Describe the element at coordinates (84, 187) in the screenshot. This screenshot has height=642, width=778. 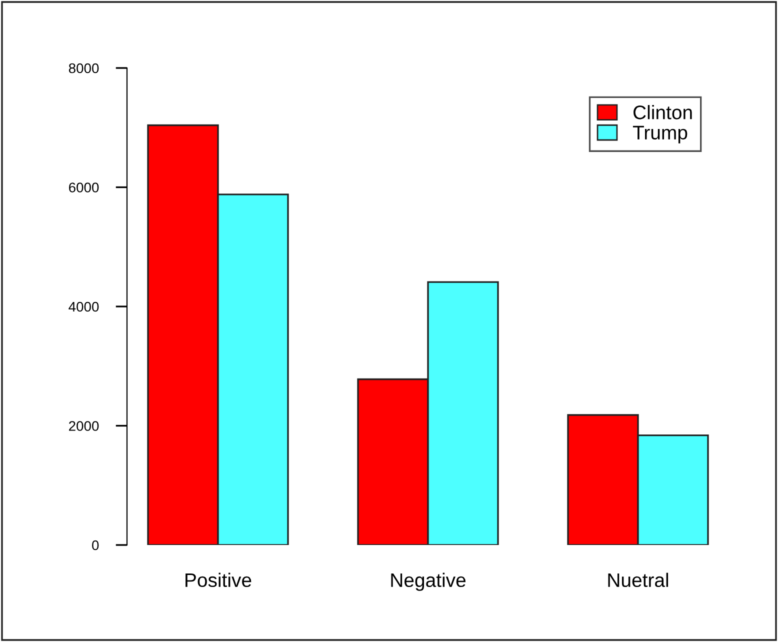
I see `y-tick-label: 6000` at that location.